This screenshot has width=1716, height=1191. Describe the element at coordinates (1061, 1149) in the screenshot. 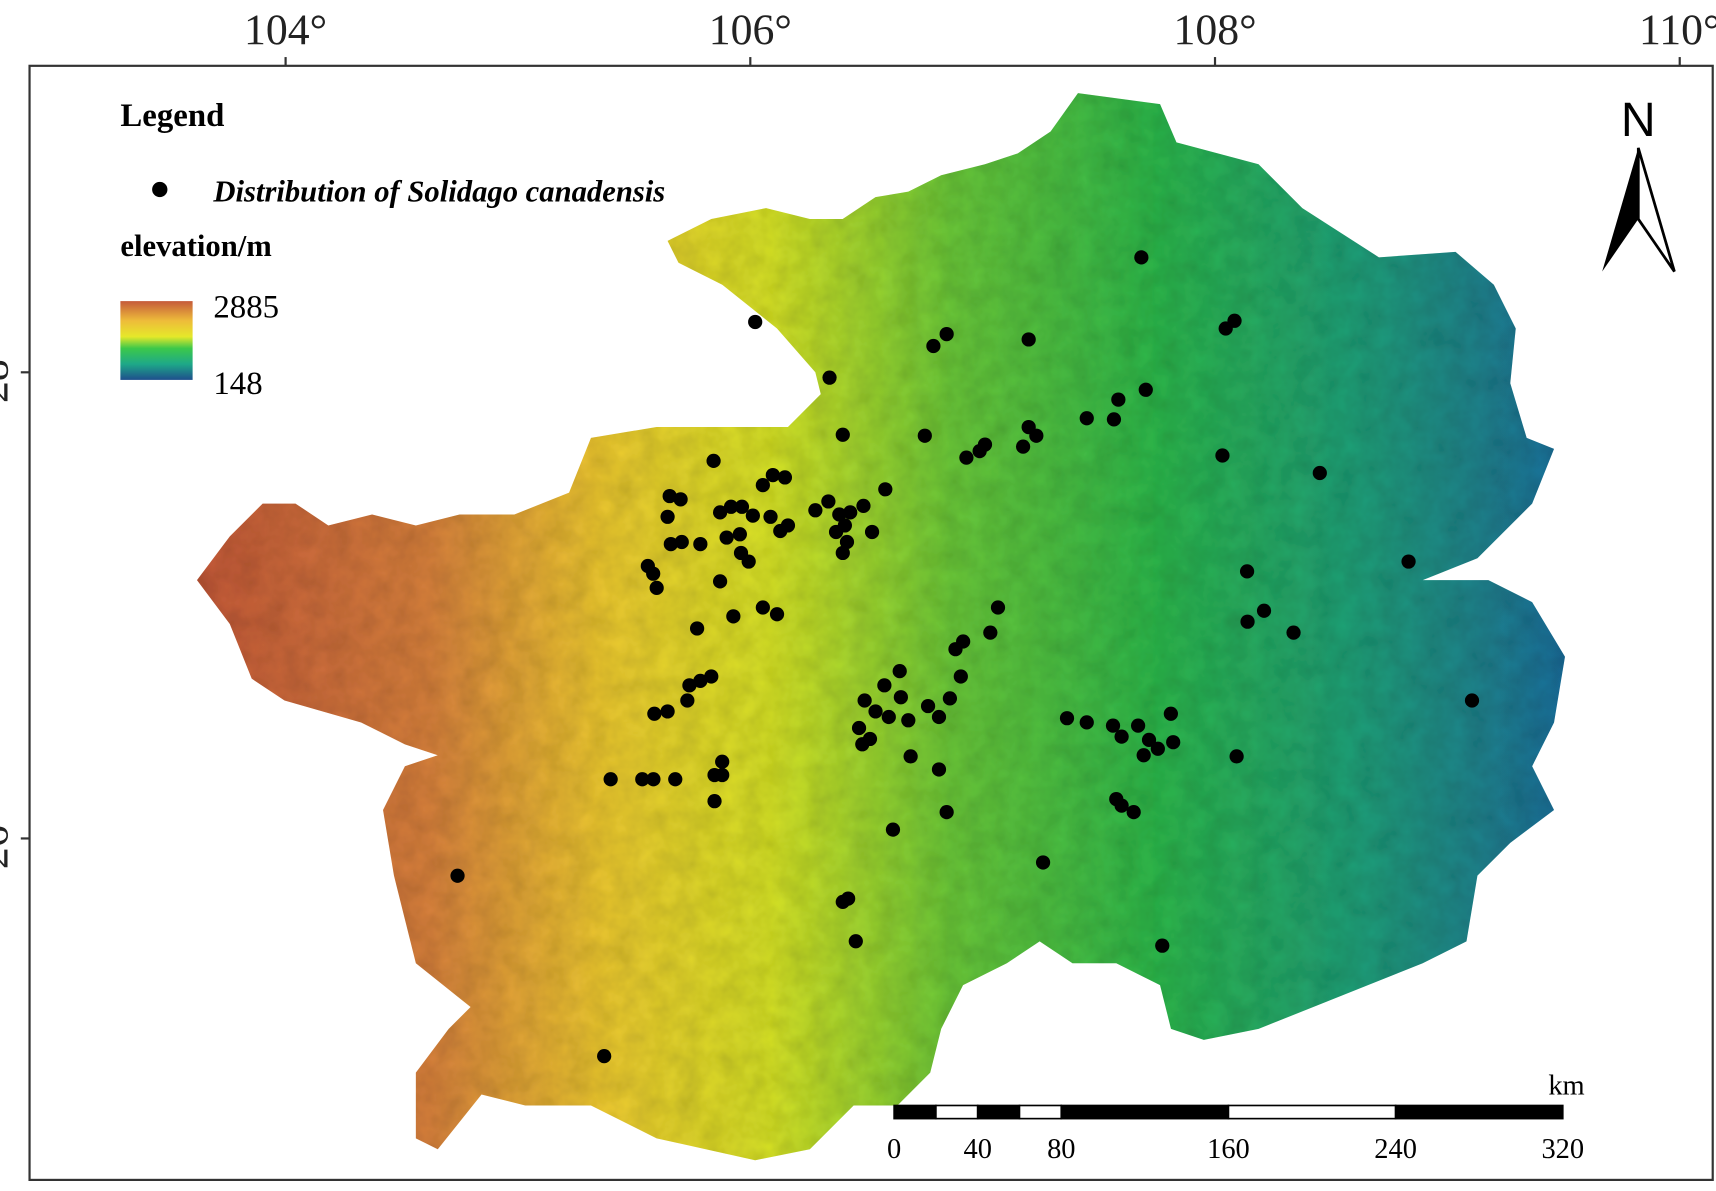

I see `scale-label: 80` at that location.